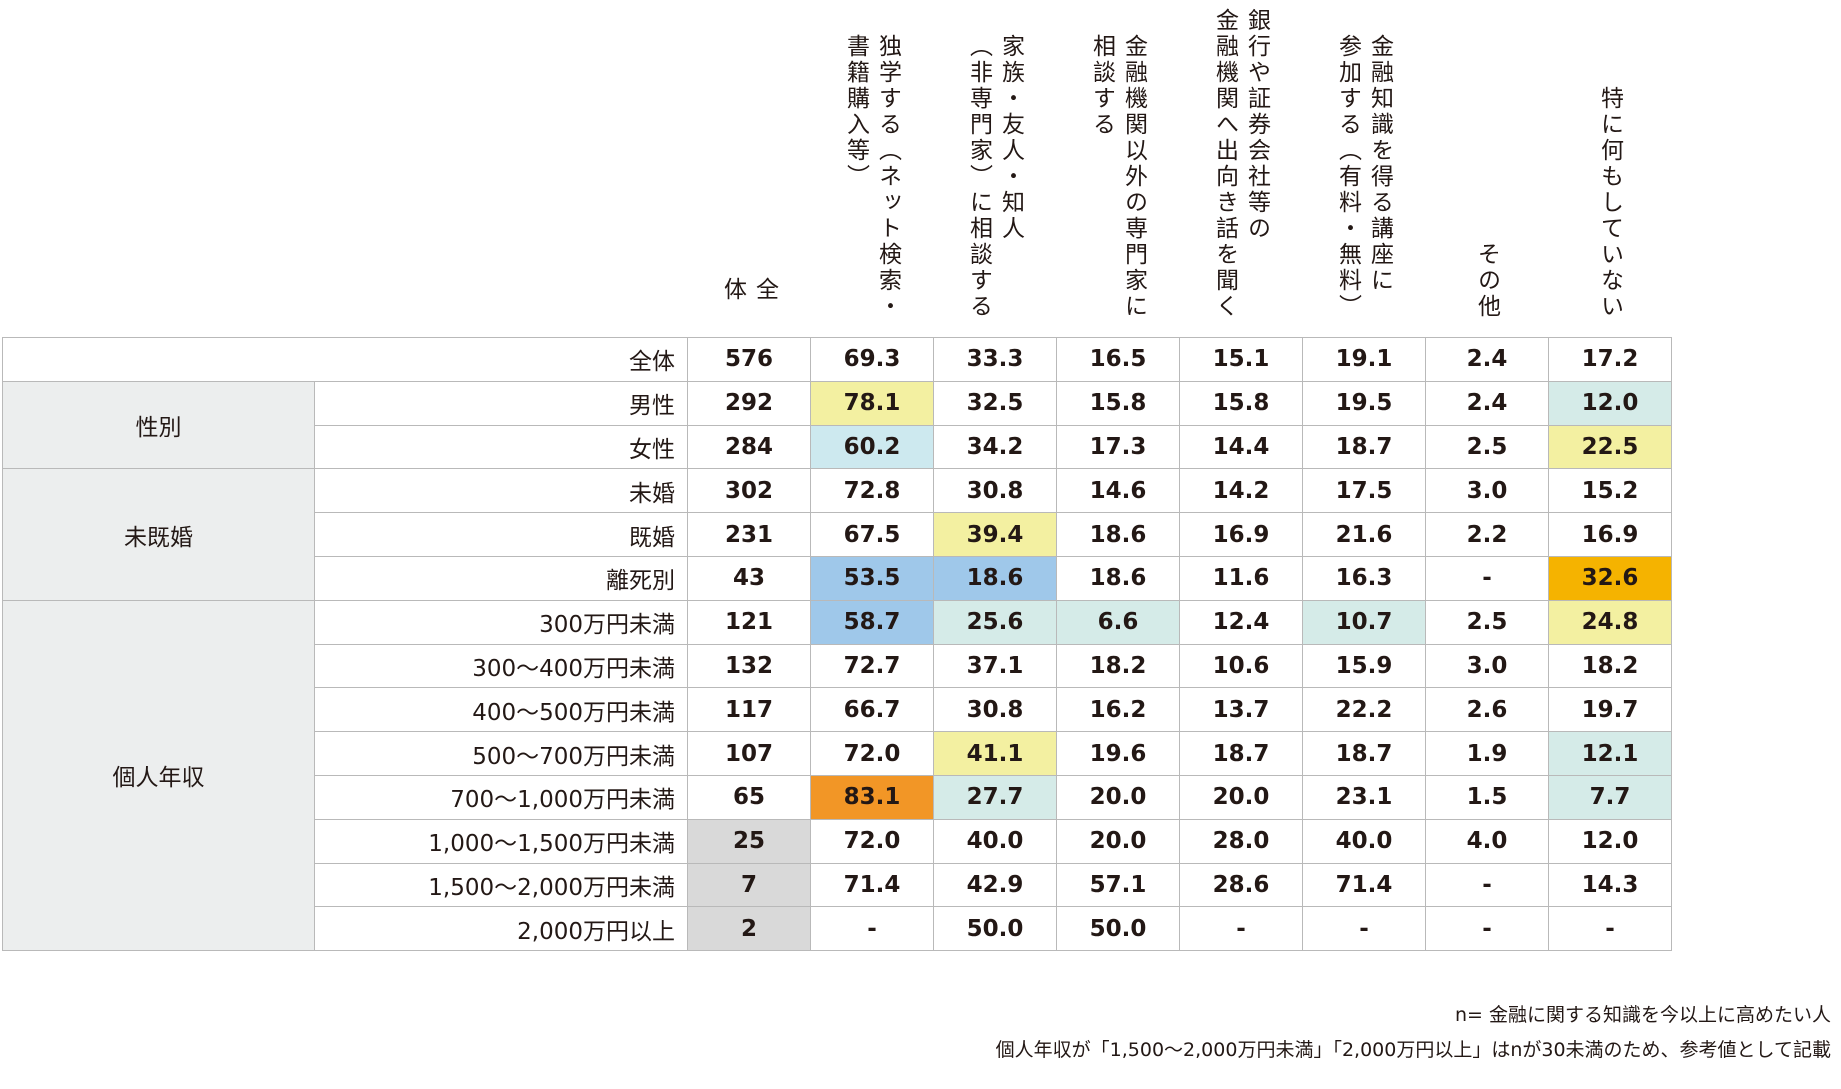  Describe the element at coordinates (1241, 622) in the screenshot. I see `cell-bank_visit: 12.4` at that location.